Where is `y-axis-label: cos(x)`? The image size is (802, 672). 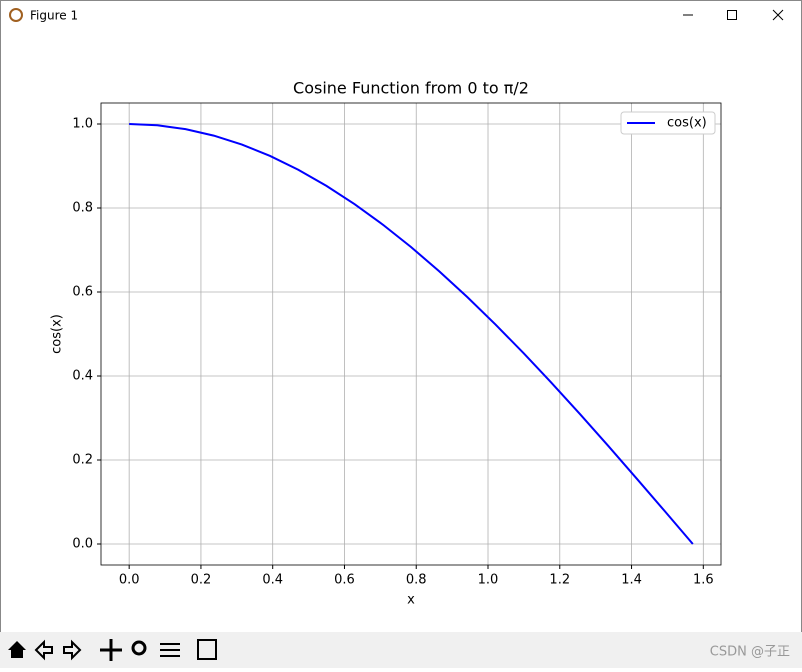
y-axis-label: cos(x) is located at coordinates (57, 334).